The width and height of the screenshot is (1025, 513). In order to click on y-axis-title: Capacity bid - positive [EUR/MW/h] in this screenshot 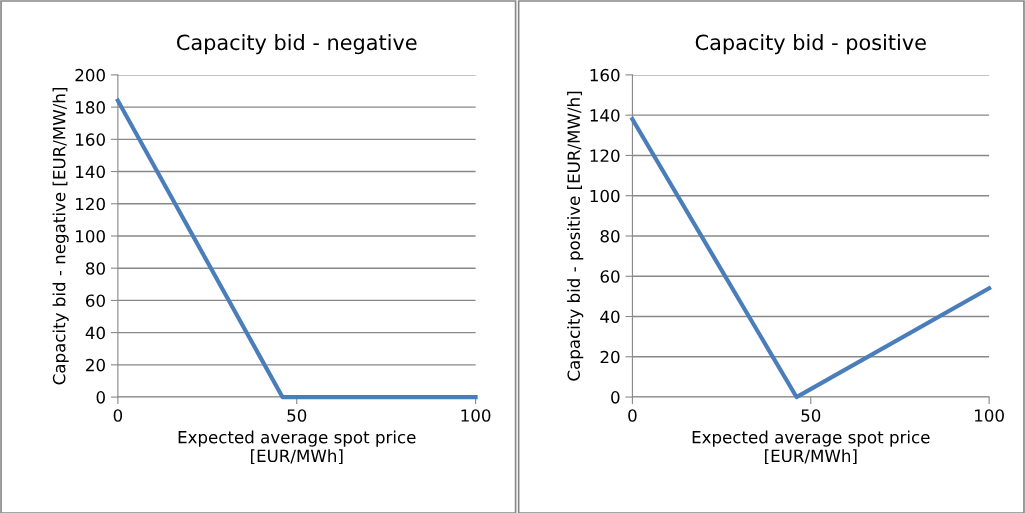, I will do `click(575, 236)`.